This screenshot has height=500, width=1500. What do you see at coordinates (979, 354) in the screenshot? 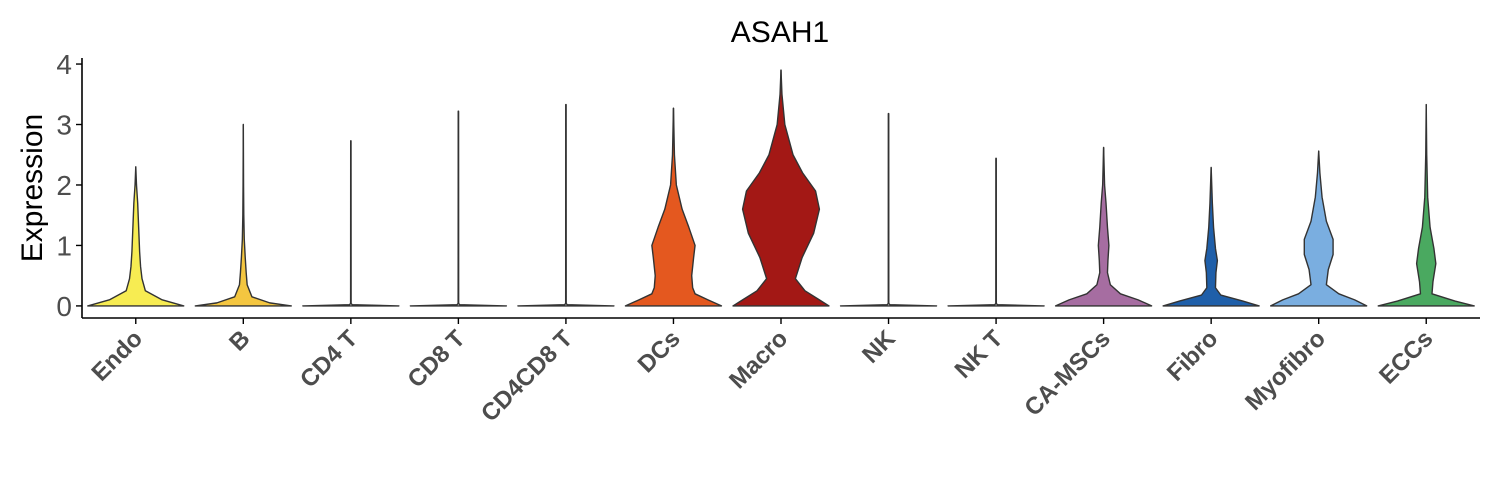
I see `x-tick-label: NK T` at bounding box center [979, 354].